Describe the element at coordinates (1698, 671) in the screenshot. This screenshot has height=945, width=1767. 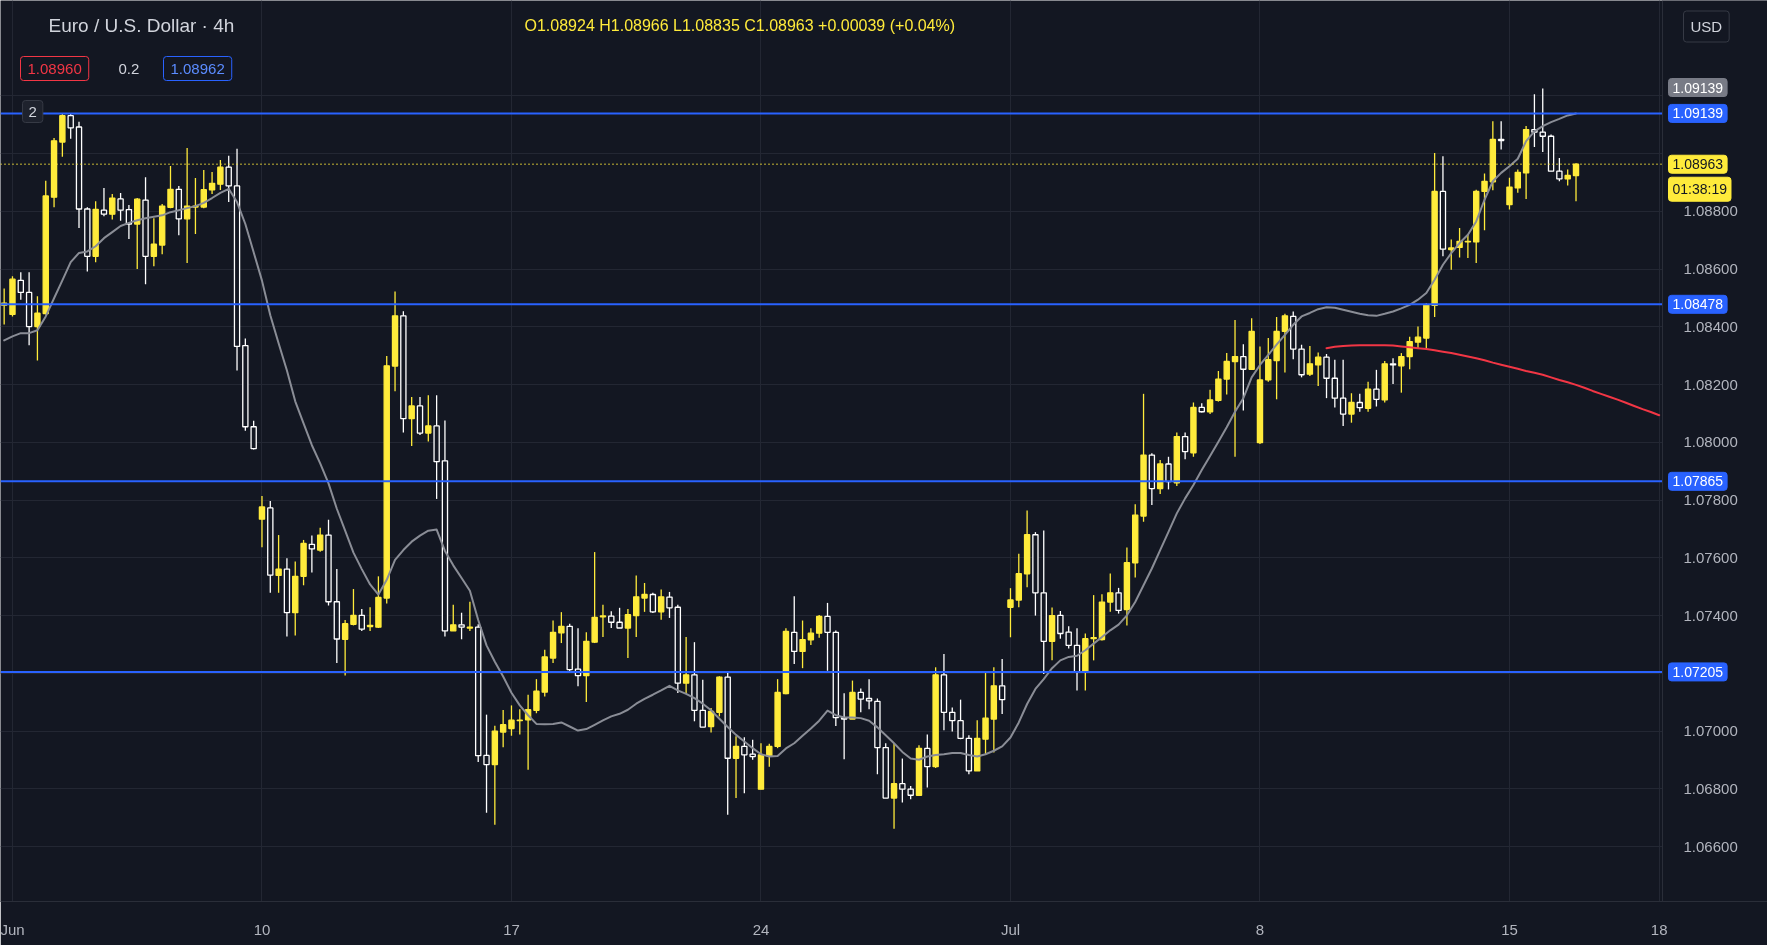
I see `ref-line-label: 1.07205` at that location.